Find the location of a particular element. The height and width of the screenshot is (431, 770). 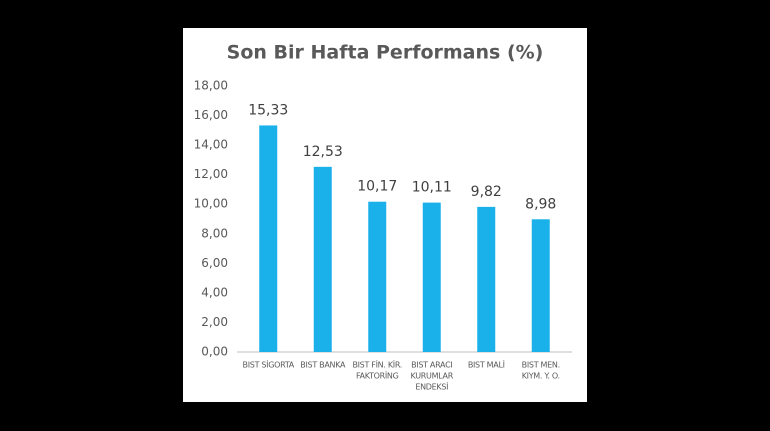

x-tick-label: ENDEKSİ is located at coordinates (431, 387).